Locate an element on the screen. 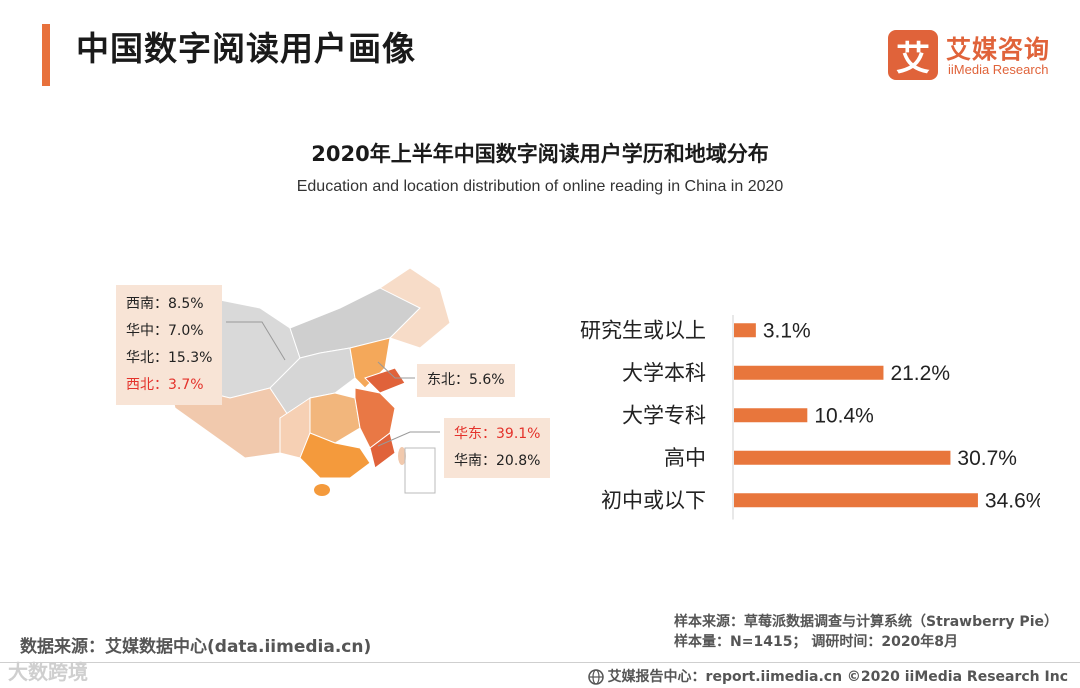 The width and height of the screenshot is (1080, 688). category-label: 初中或以下 is located at coordinates (653, 500).